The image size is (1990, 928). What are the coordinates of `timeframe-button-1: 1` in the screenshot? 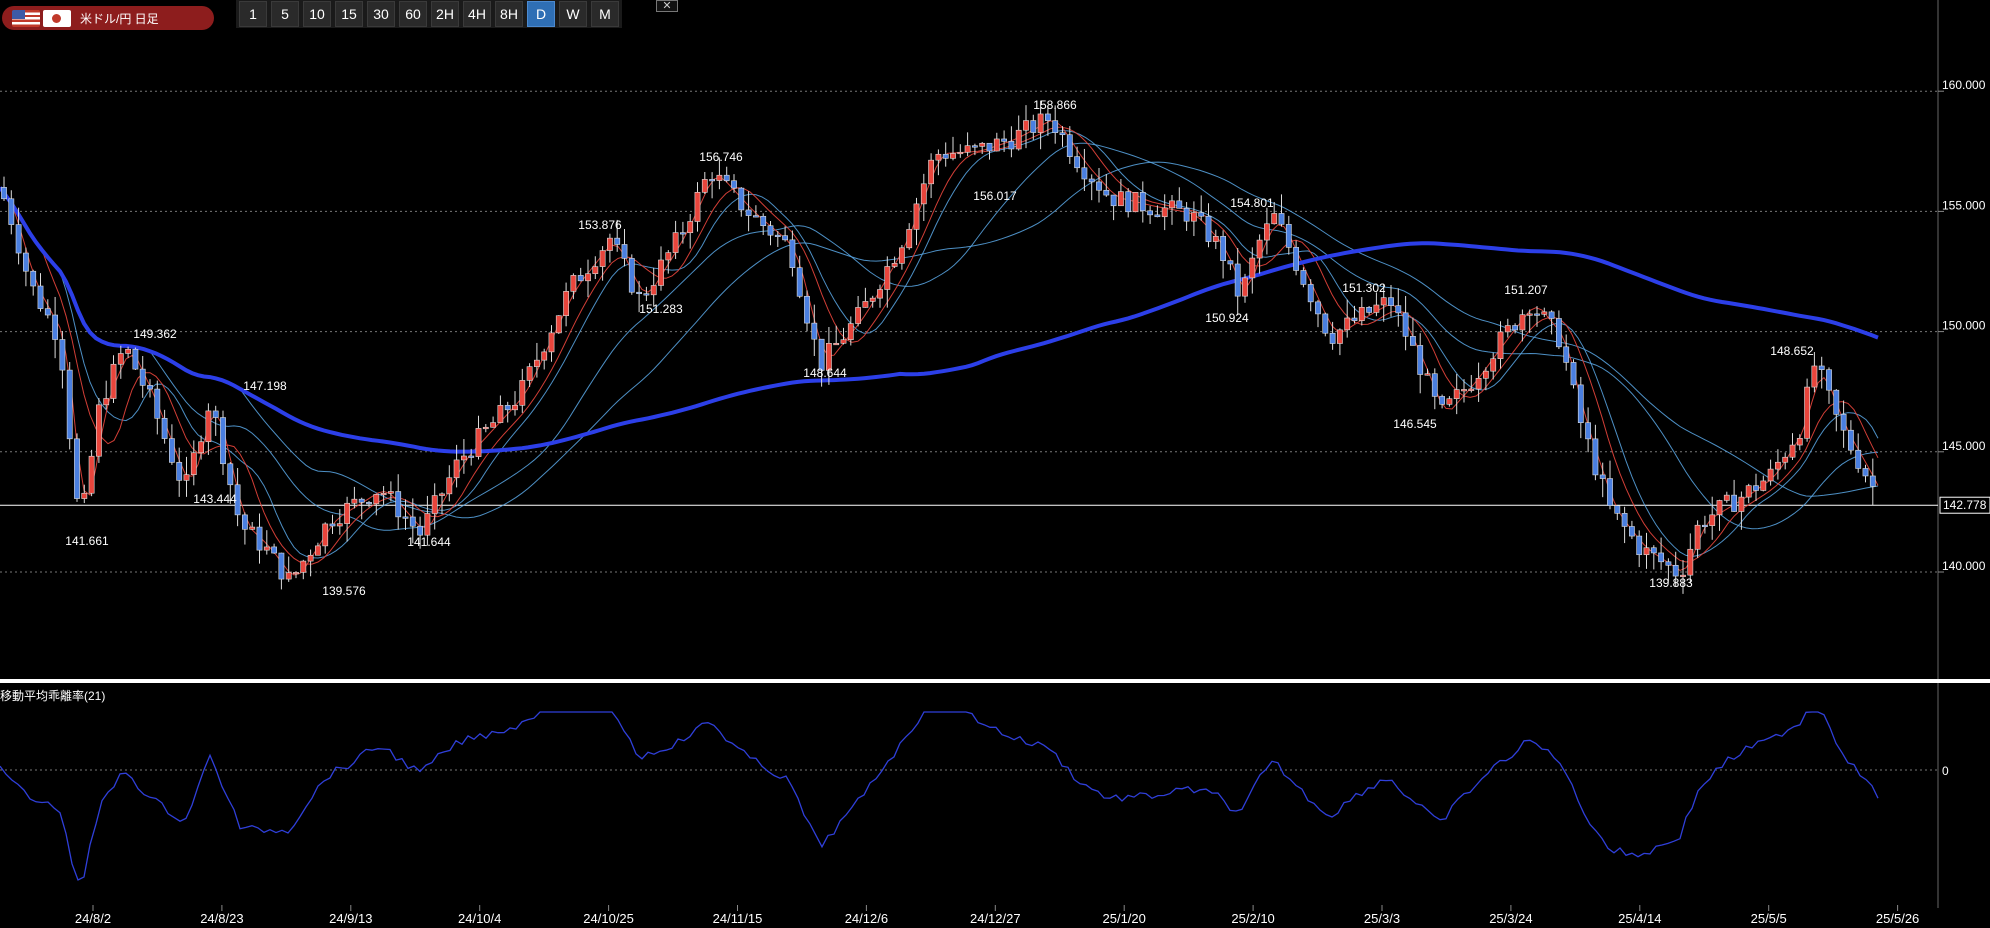 It's located at (253, 14).